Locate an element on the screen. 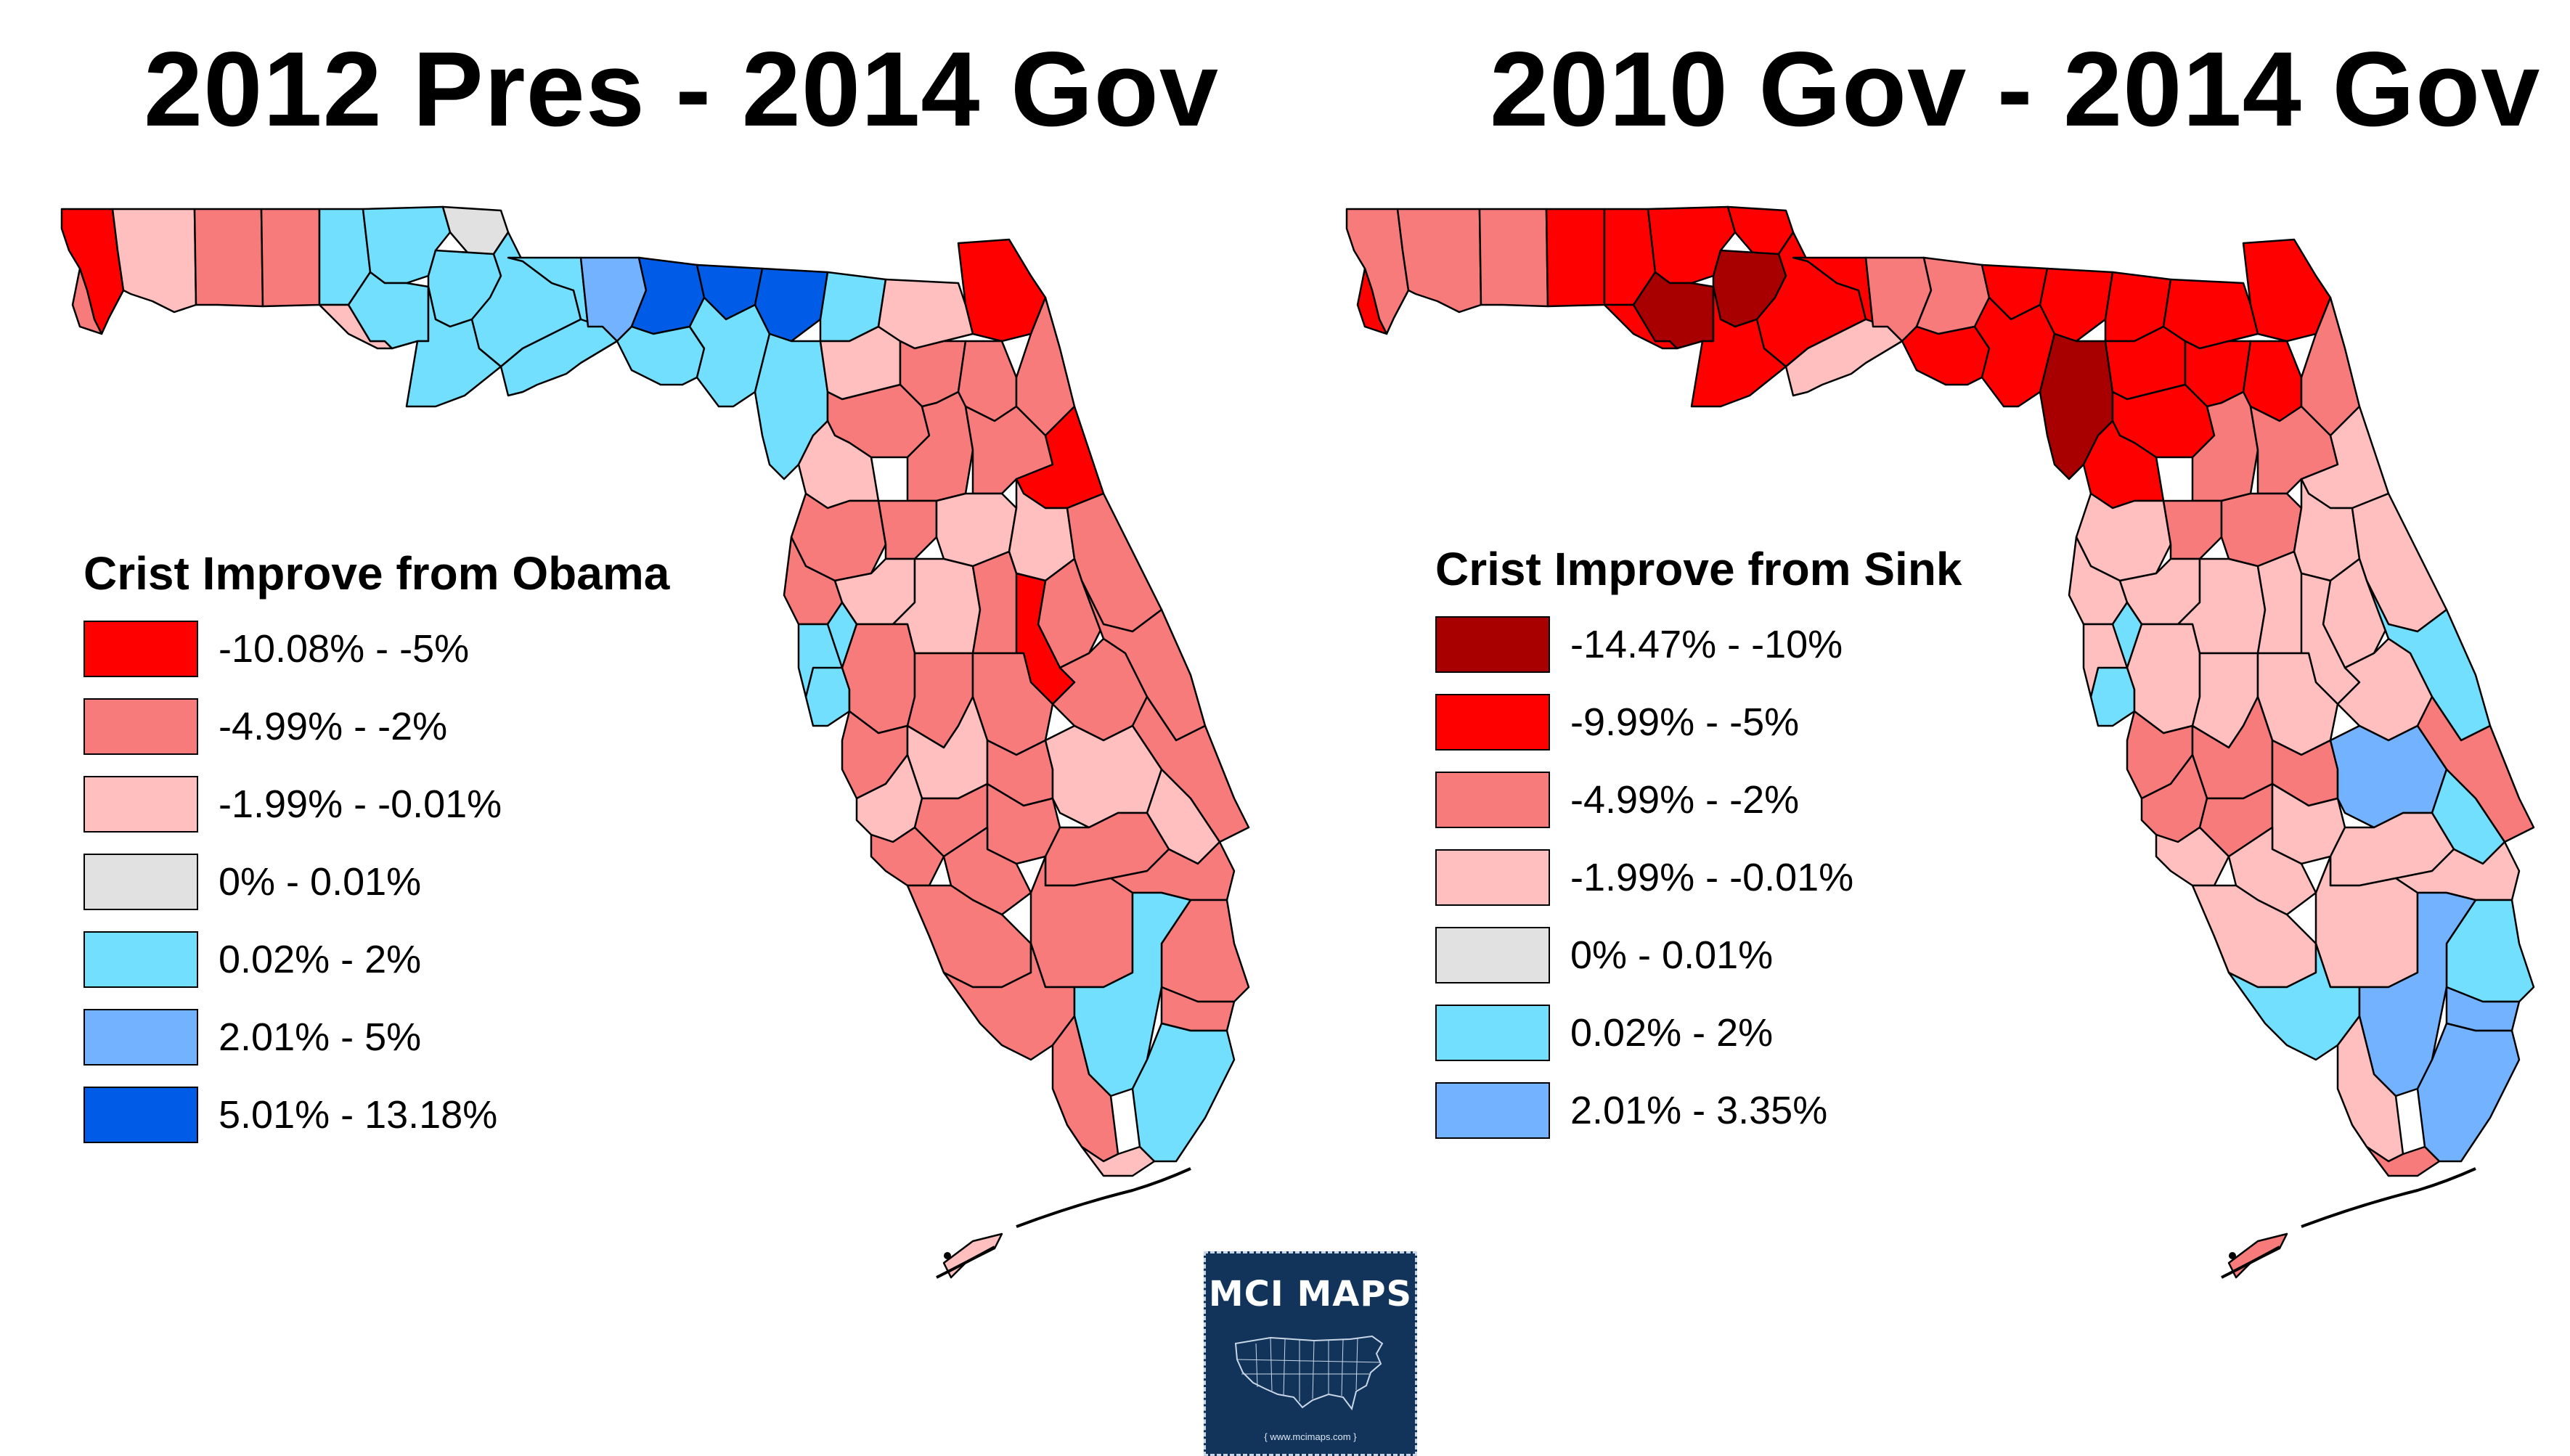 Image resolution: width=2570 pixels, height=1456 pixels. right-legend-item: 0.02% - 2% is located at coordinates (1698, 1033).